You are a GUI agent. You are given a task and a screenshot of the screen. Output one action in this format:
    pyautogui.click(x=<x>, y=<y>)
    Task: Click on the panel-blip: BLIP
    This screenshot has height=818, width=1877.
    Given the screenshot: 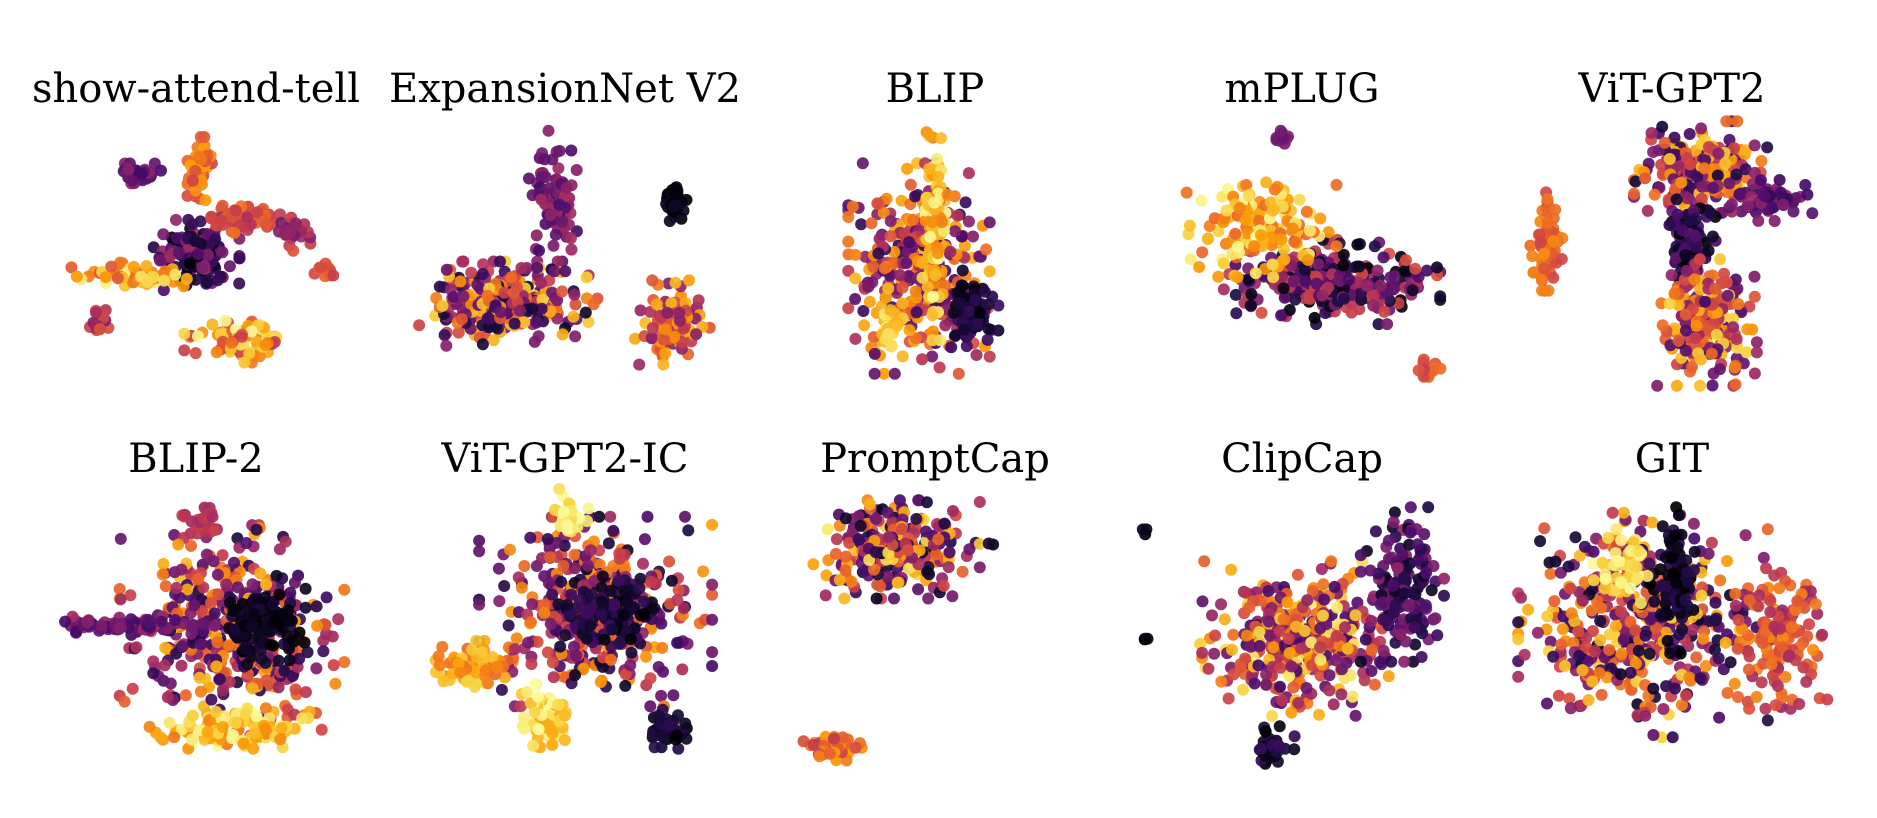 What is the action you would take?
    pyautogui.click(x=923, y=223)
    